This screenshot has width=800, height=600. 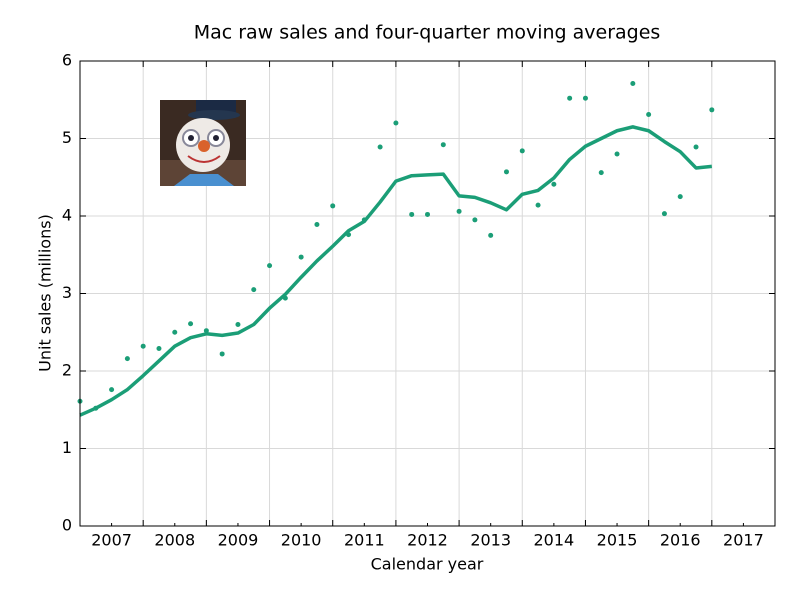 I want to click on y-tick-label: 1, so click(x=67, y=447).